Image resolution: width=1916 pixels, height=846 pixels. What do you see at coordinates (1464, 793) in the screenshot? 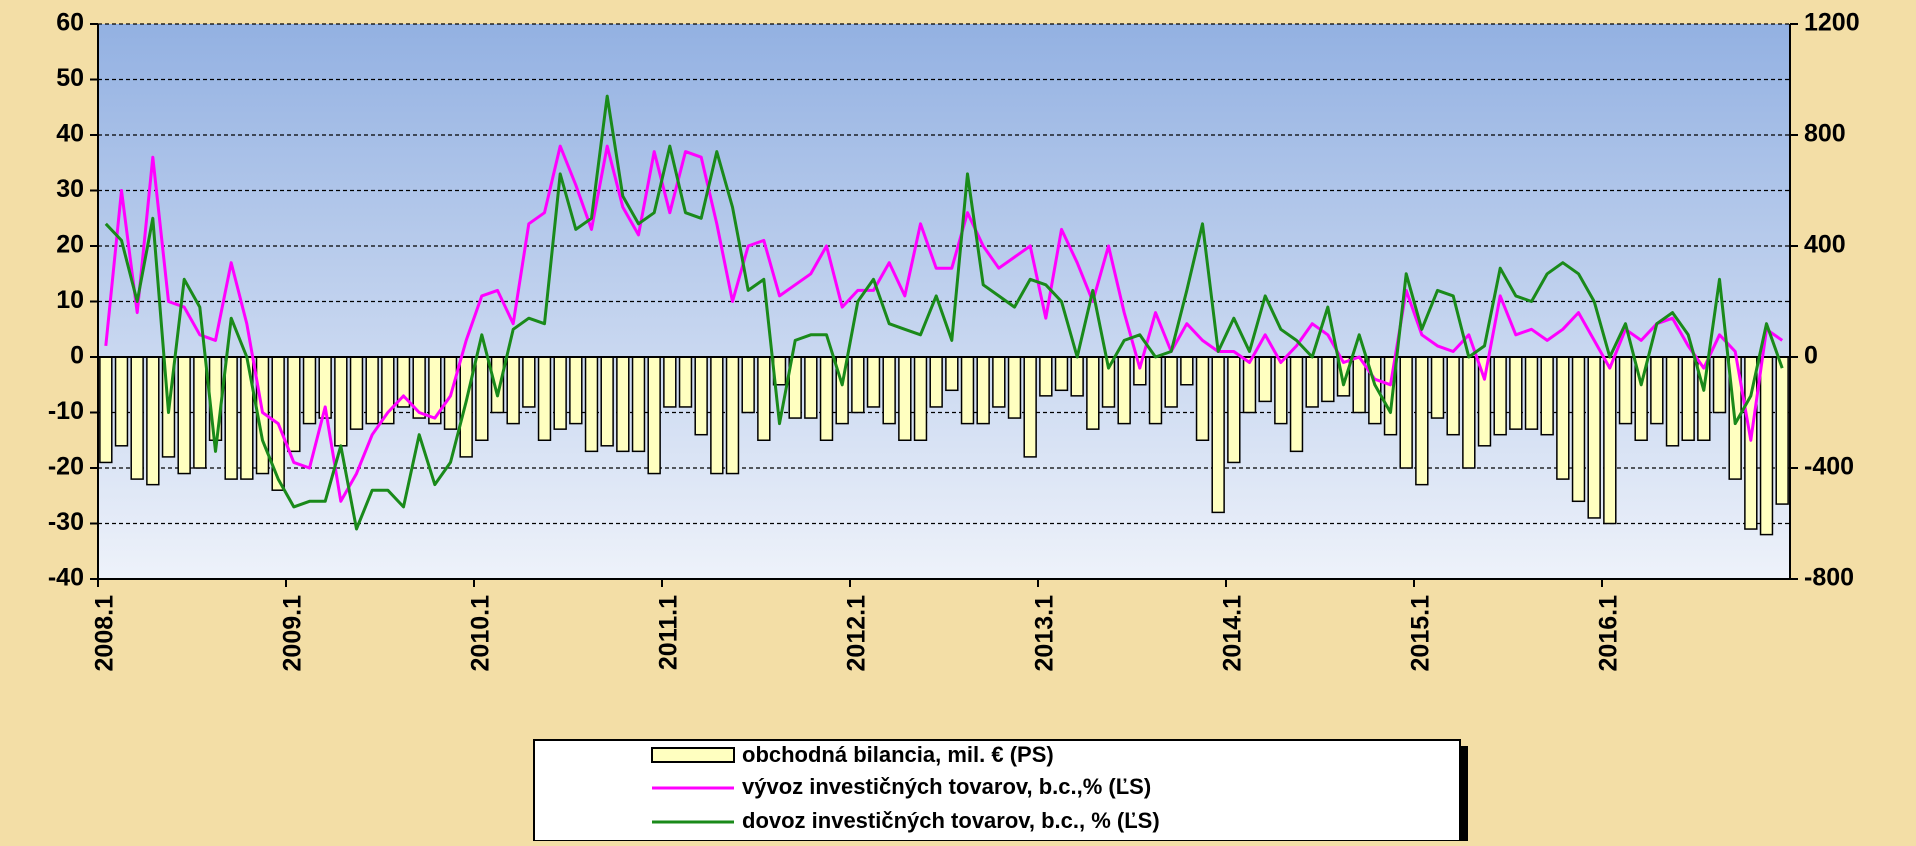
I see `legend-shadow` at bounding box center [1464, 793].